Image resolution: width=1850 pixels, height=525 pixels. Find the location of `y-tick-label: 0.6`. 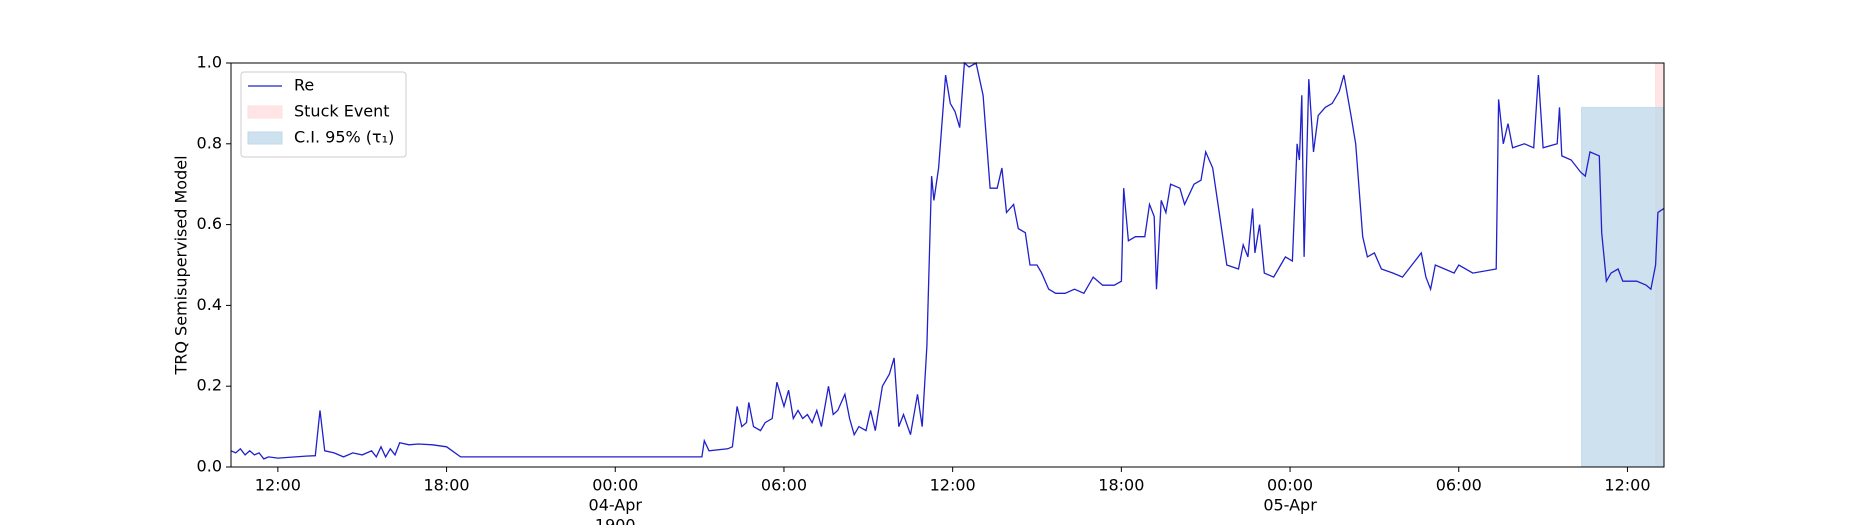

y-tick-label: 0.6 is located at coordinates (209, 223).